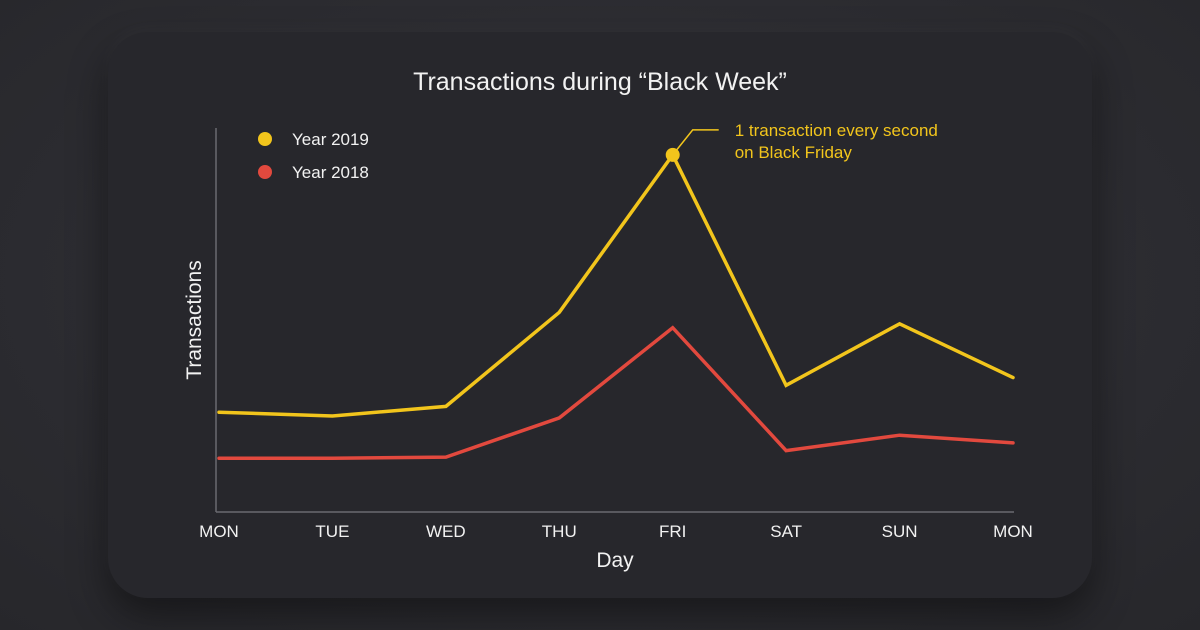  Describe the element at coordinates (786, 531) in the screenshot. I see `x-tick-label: SAT` at that location.